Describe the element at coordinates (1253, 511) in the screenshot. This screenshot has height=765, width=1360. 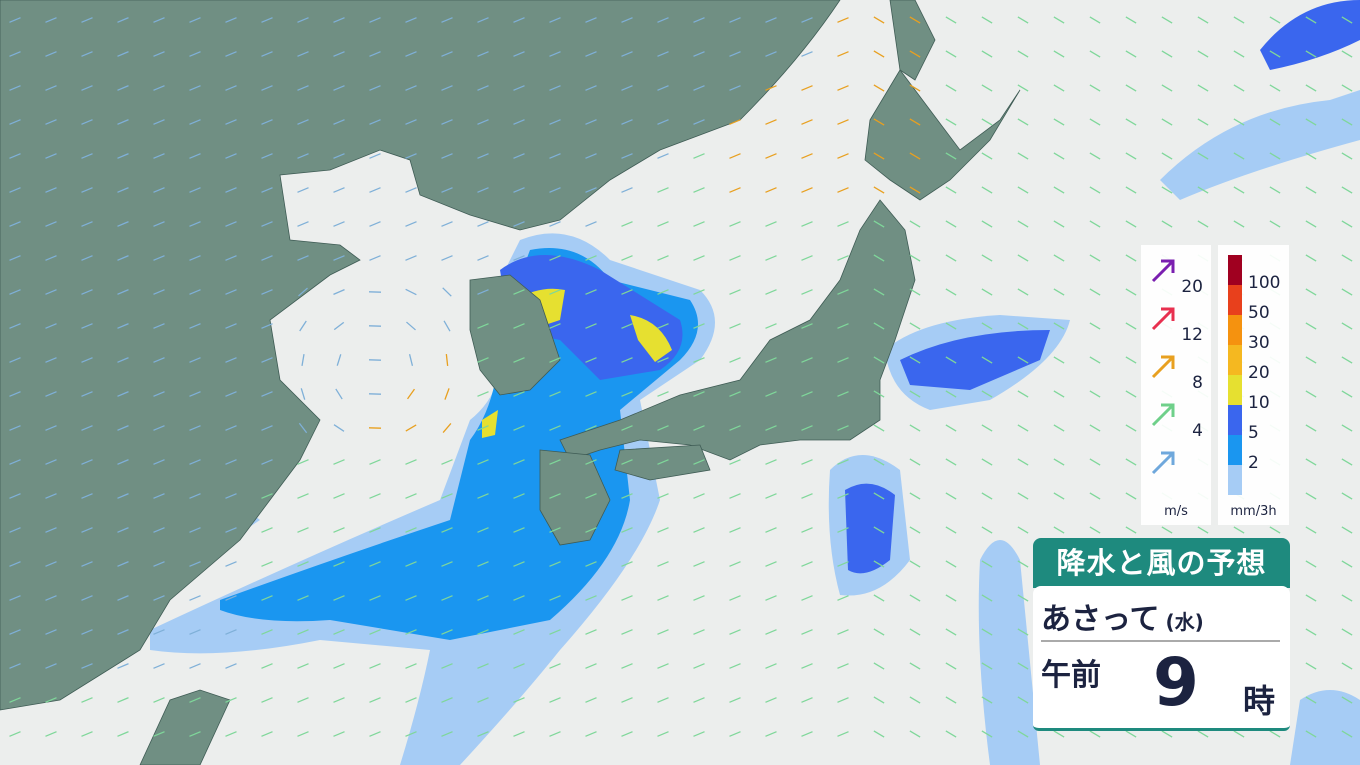
I see `rain-unit: mm/3h` at that location.